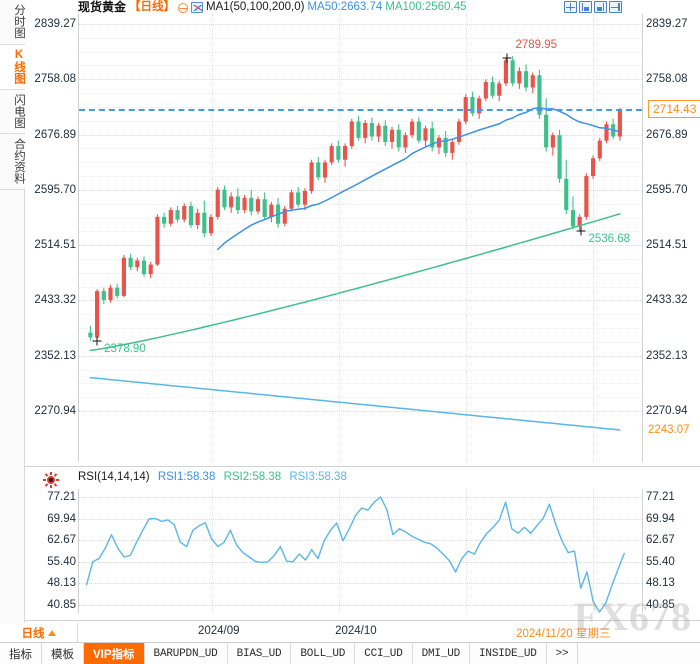 The width and height of the screenshot is (700, 664). What do you see at coordinates (114, 653) in the screenshot?
I see `tab-vip-indicators: VIP指标` at bounding box center [114, 653].